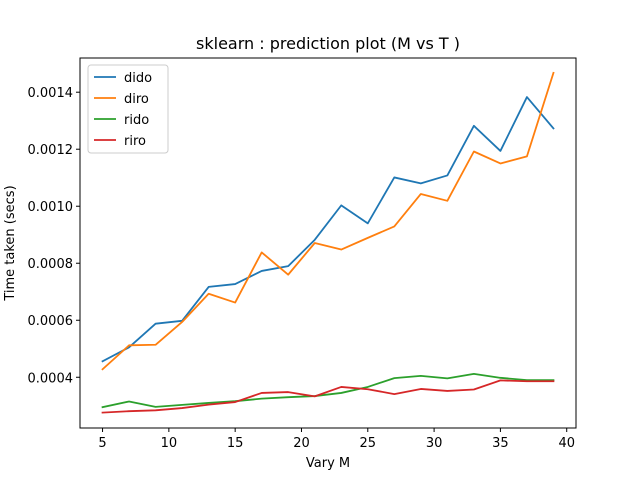 The height and width of the screenshot is (480, 640). What do you see at coordinates (51, 378) in the screenshot?
I see `y-tick-label: 0.0004` at bounding box center [51, 378].